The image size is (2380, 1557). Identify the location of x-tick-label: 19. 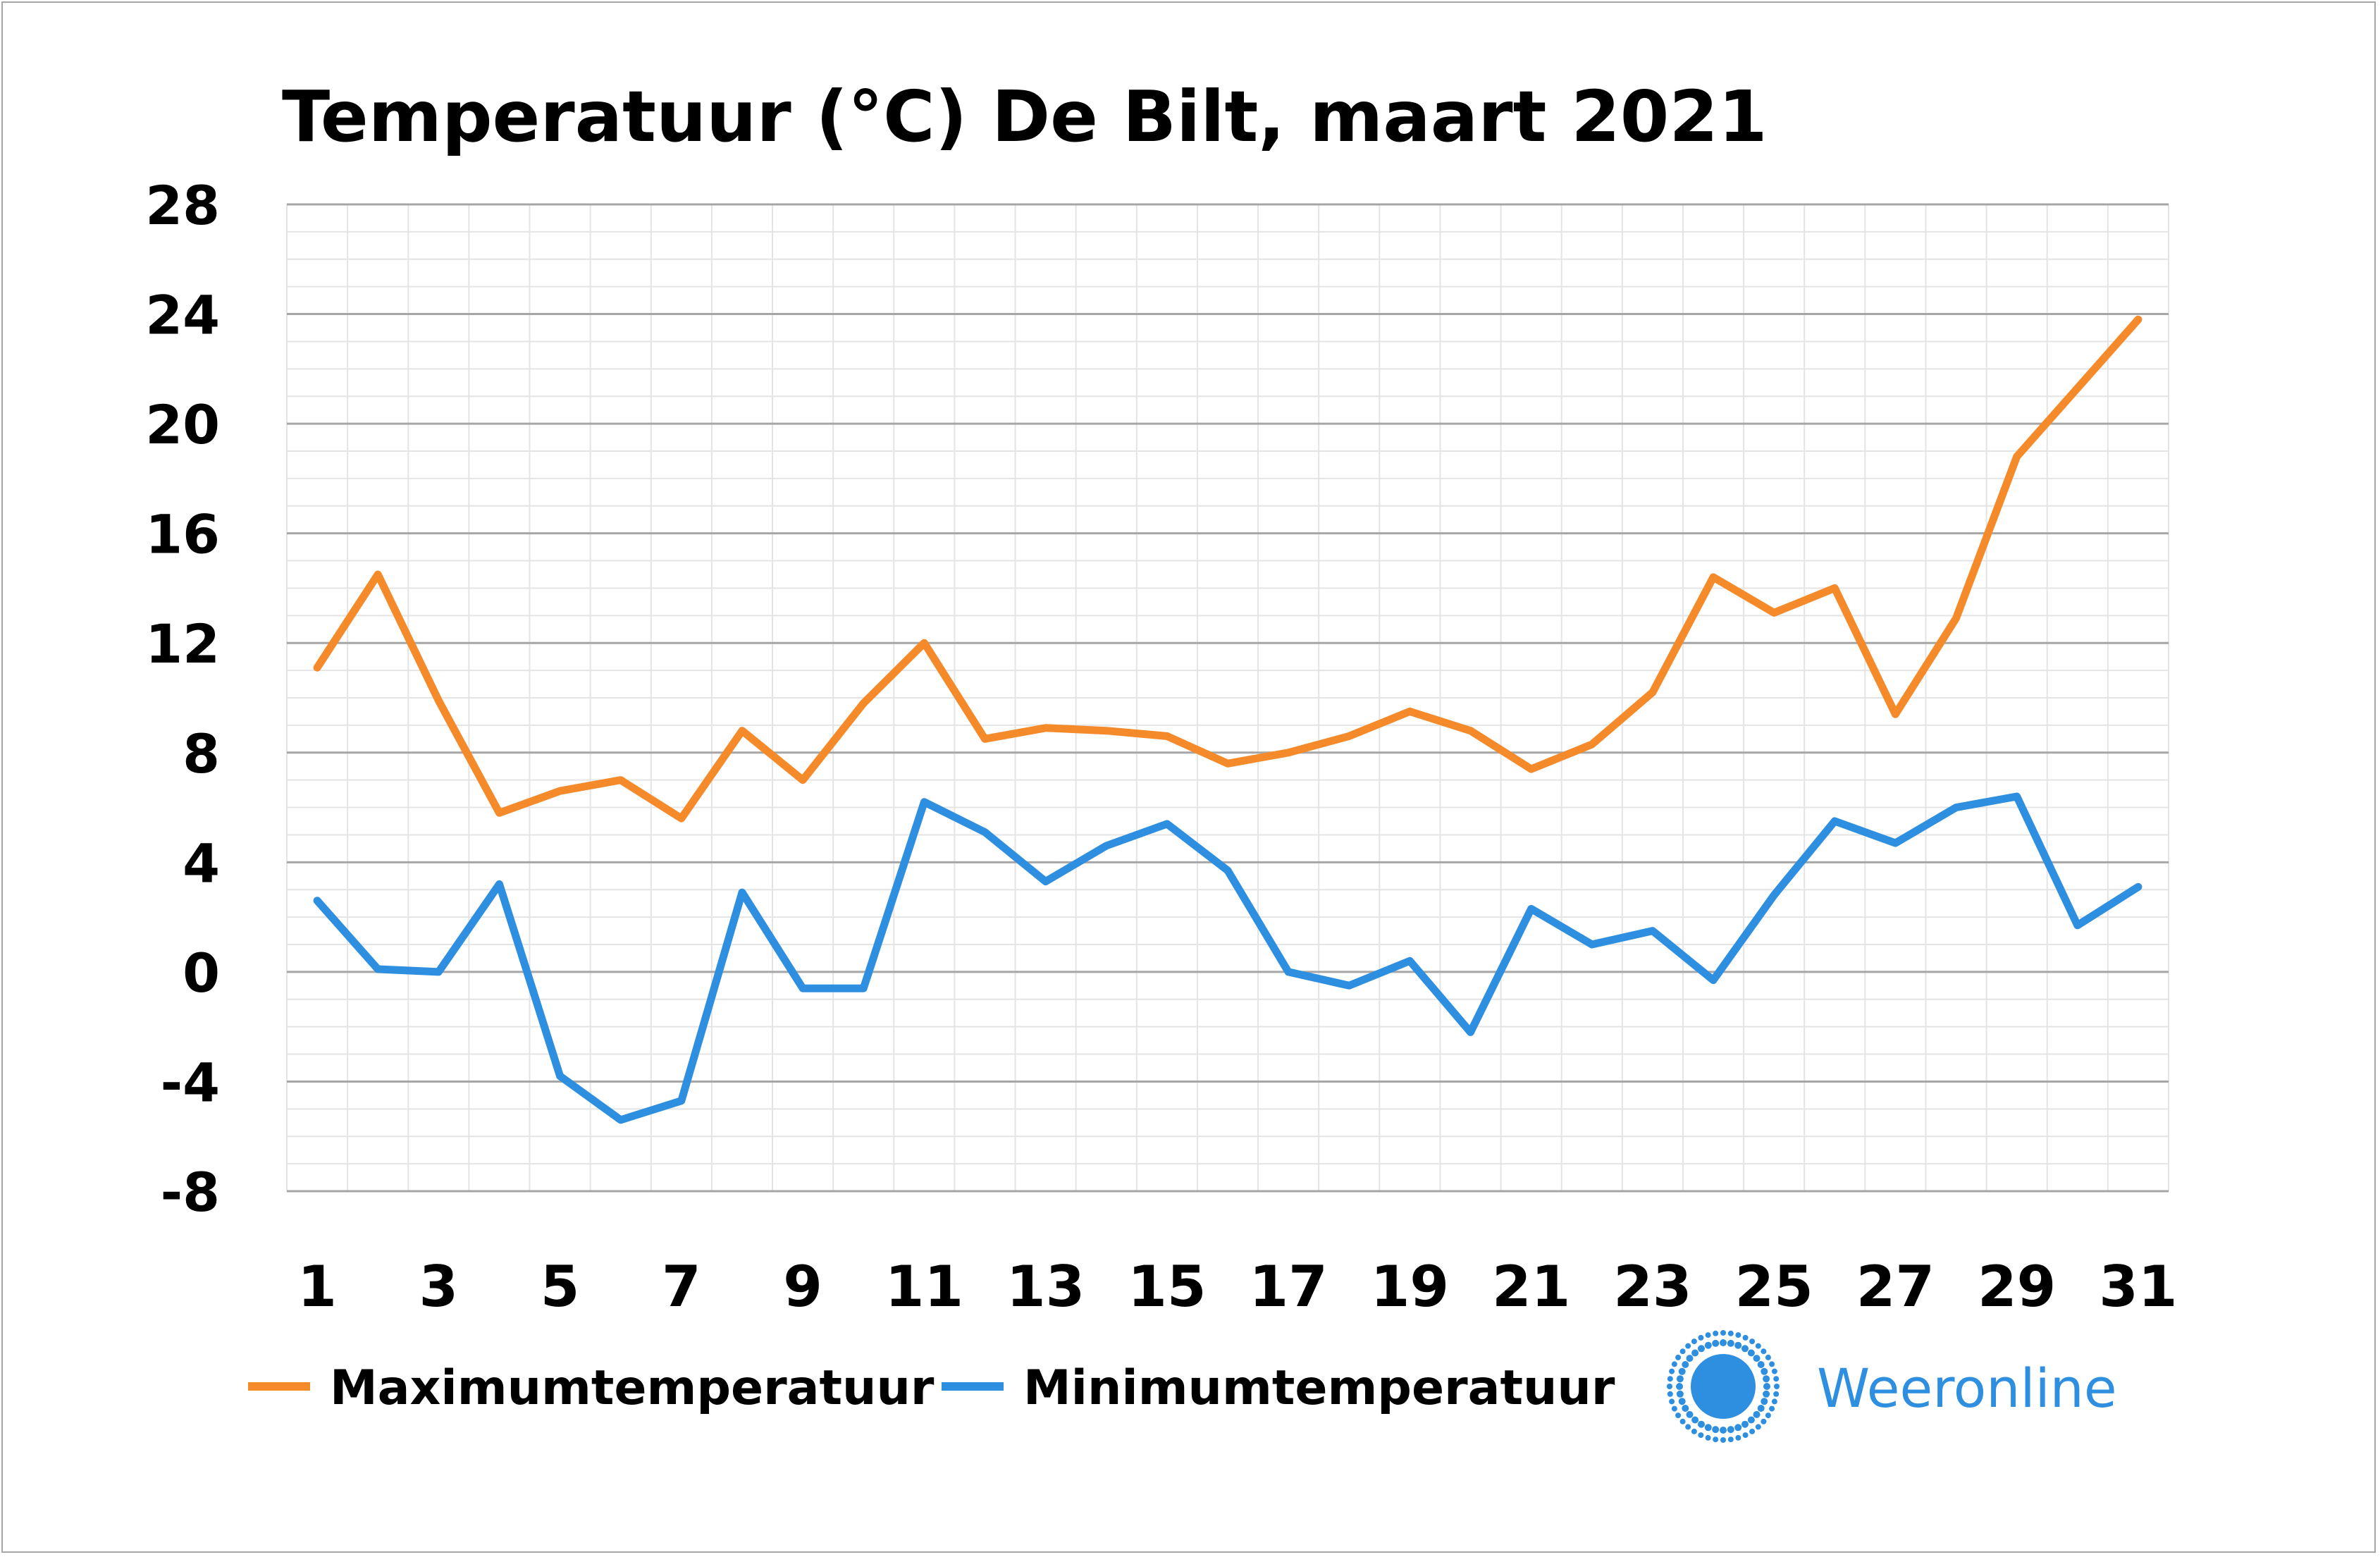
(1410, 1286).